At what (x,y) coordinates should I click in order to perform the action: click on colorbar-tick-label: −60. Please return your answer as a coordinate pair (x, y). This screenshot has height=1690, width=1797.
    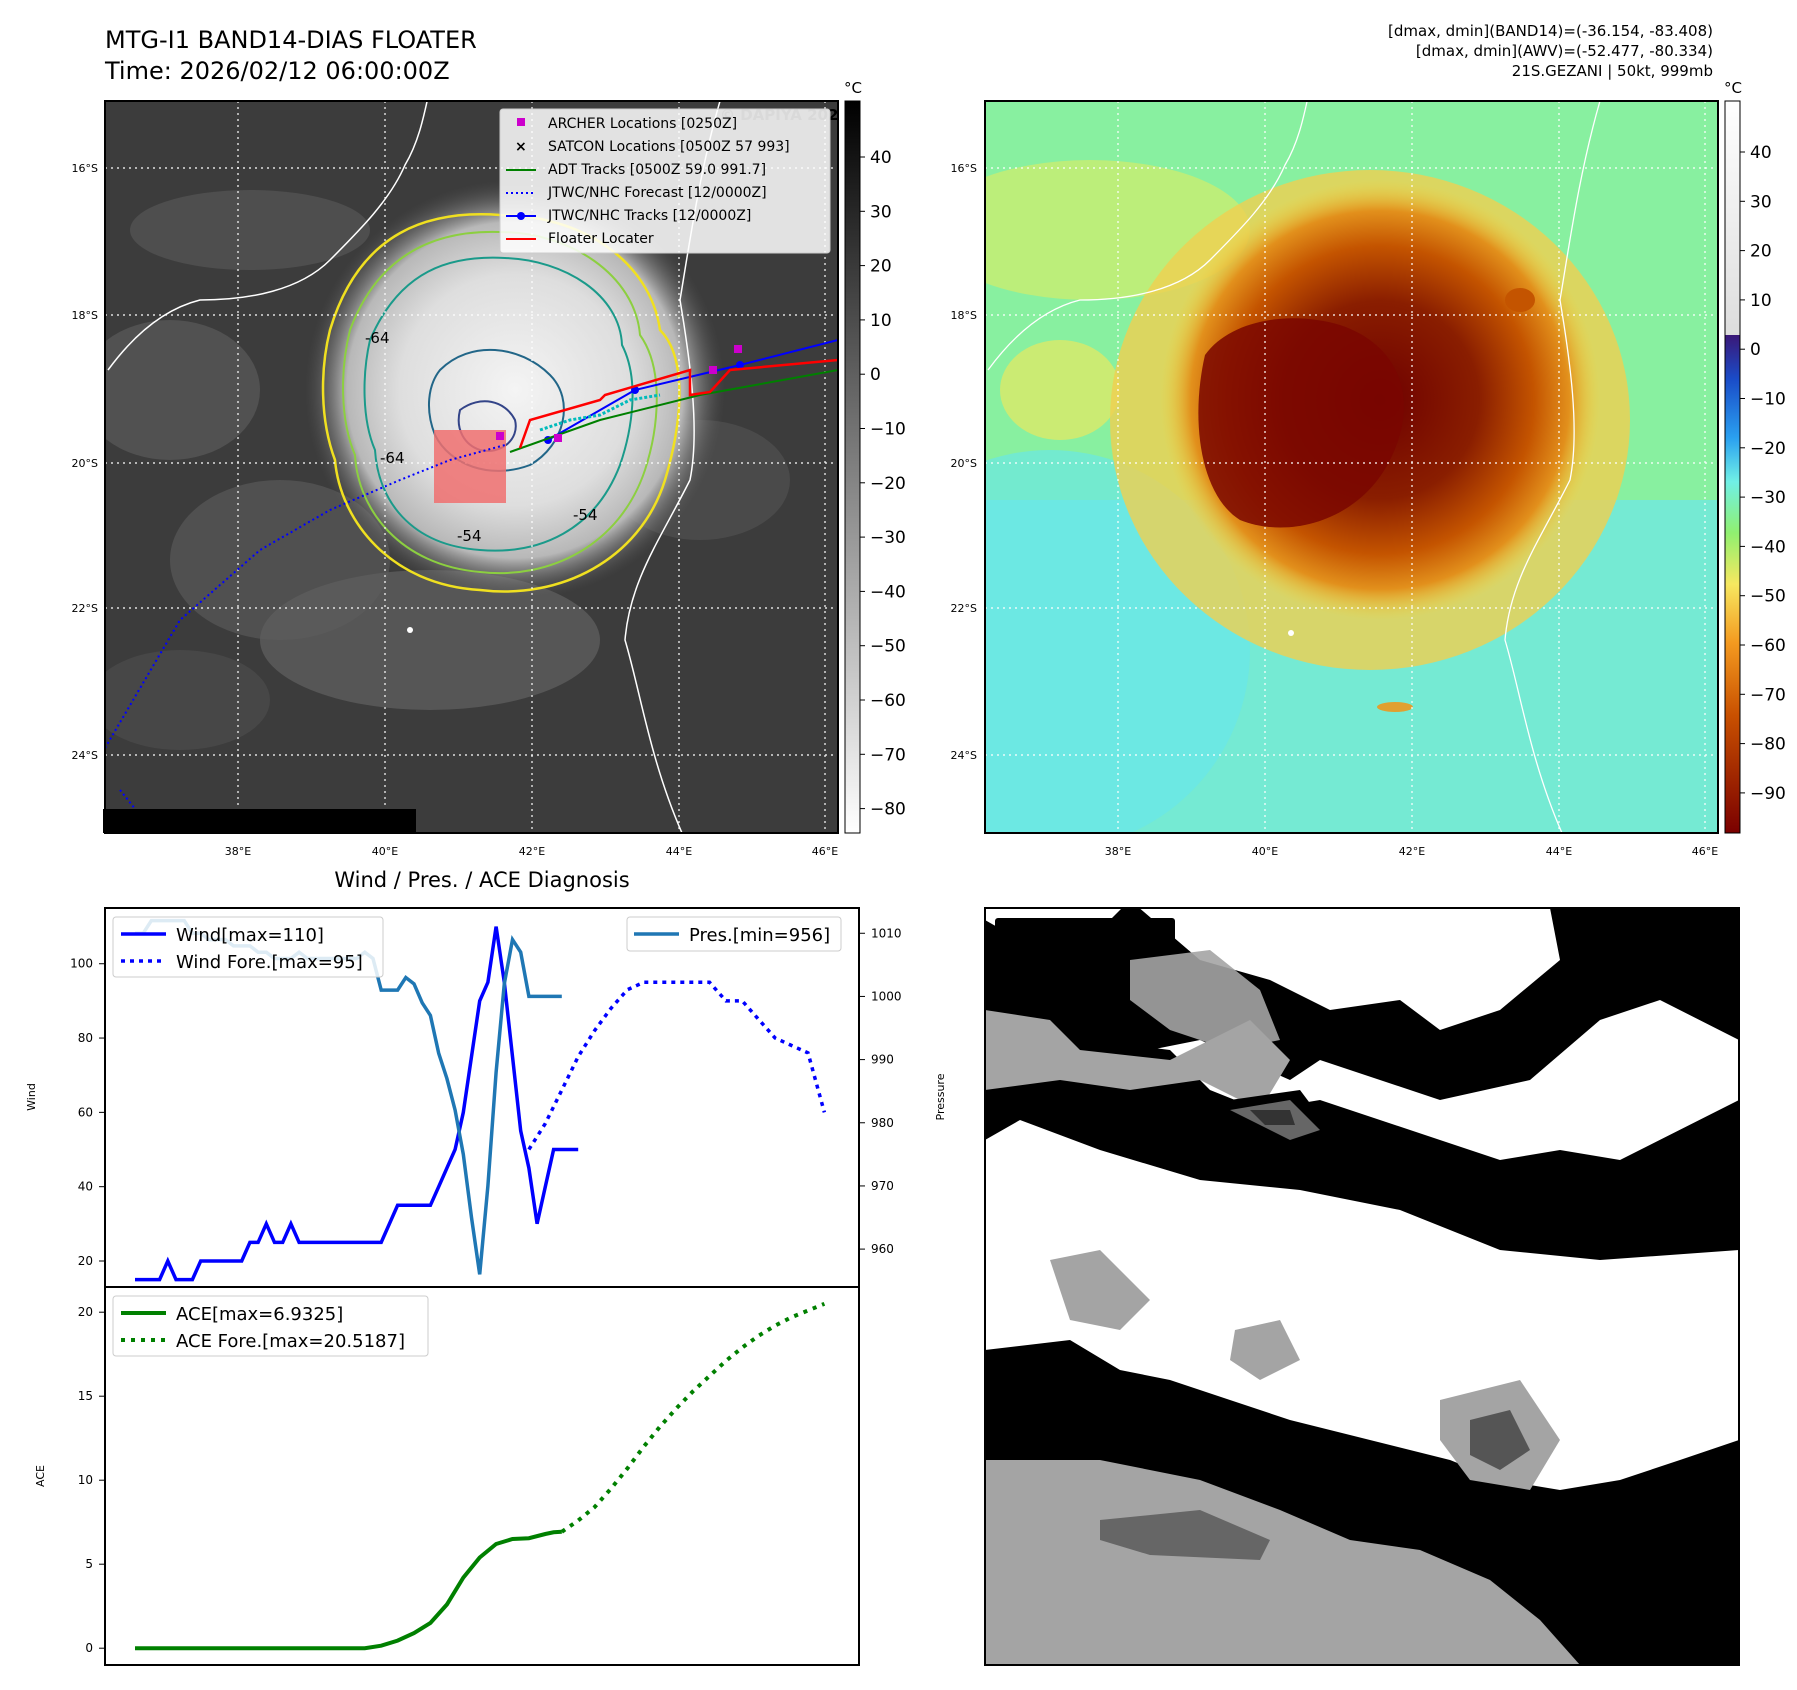
    Looking at the image, I should click on (888, 701).